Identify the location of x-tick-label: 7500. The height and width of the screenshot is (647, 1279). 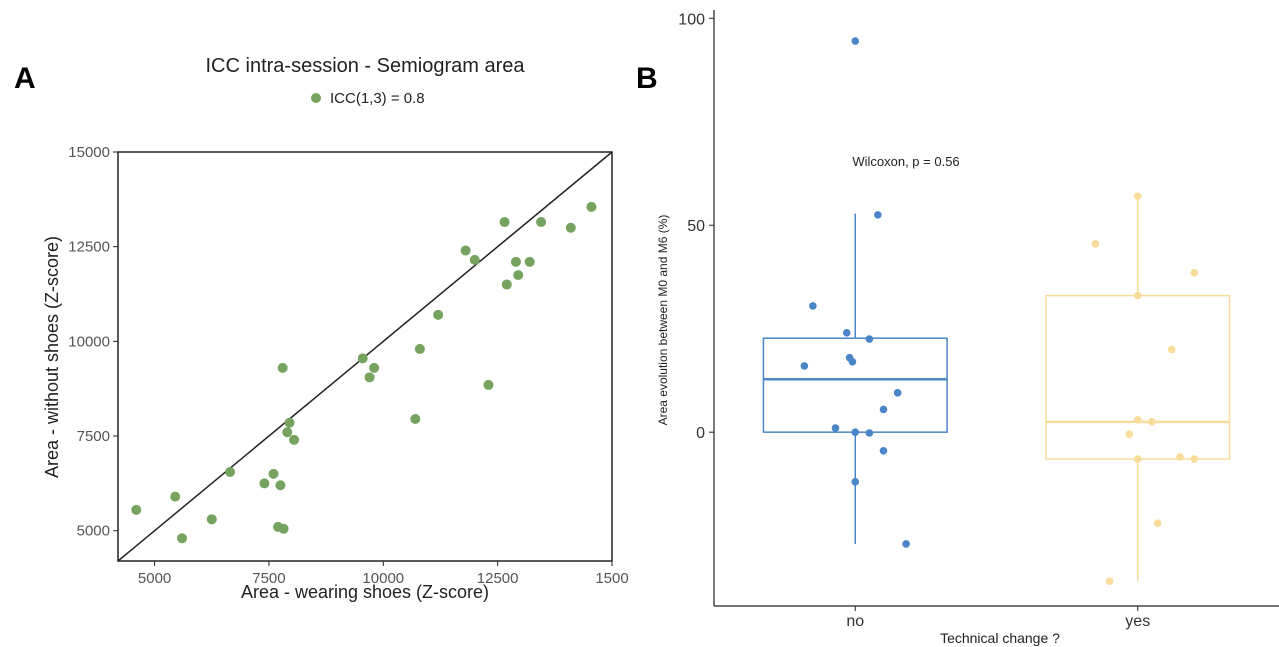
(268, 578).